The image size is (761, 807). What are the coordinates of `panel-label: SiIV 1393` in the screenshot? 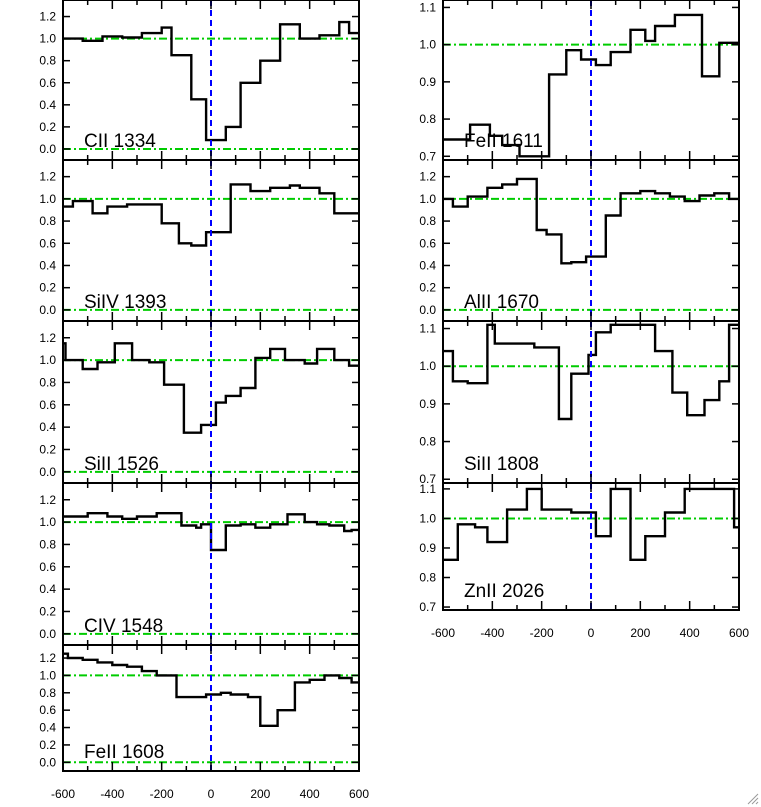 It's located at (125, 302).